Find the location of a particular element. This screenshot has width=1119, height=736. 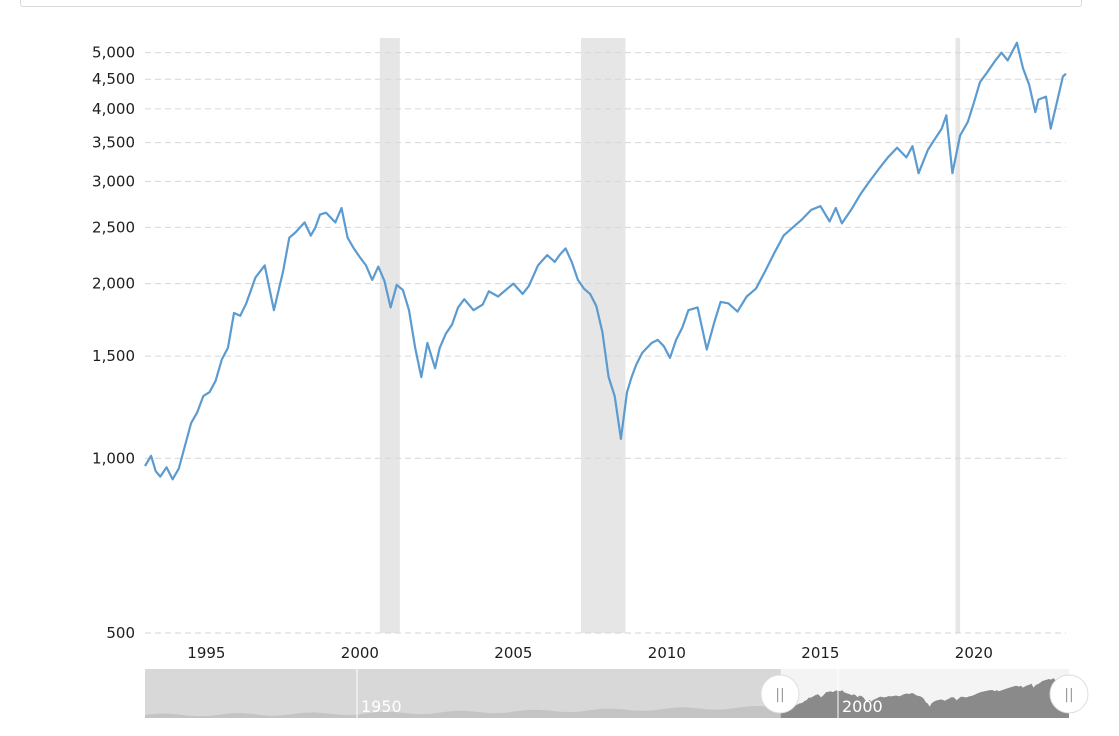

y-tick-label: 3,000 is located at coordinates (113, 181).